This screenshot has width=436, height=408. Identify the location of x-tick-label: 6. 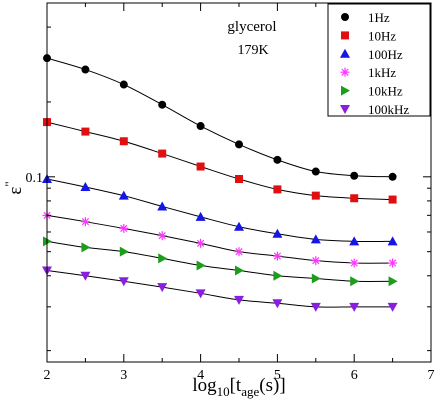
(354, 375).